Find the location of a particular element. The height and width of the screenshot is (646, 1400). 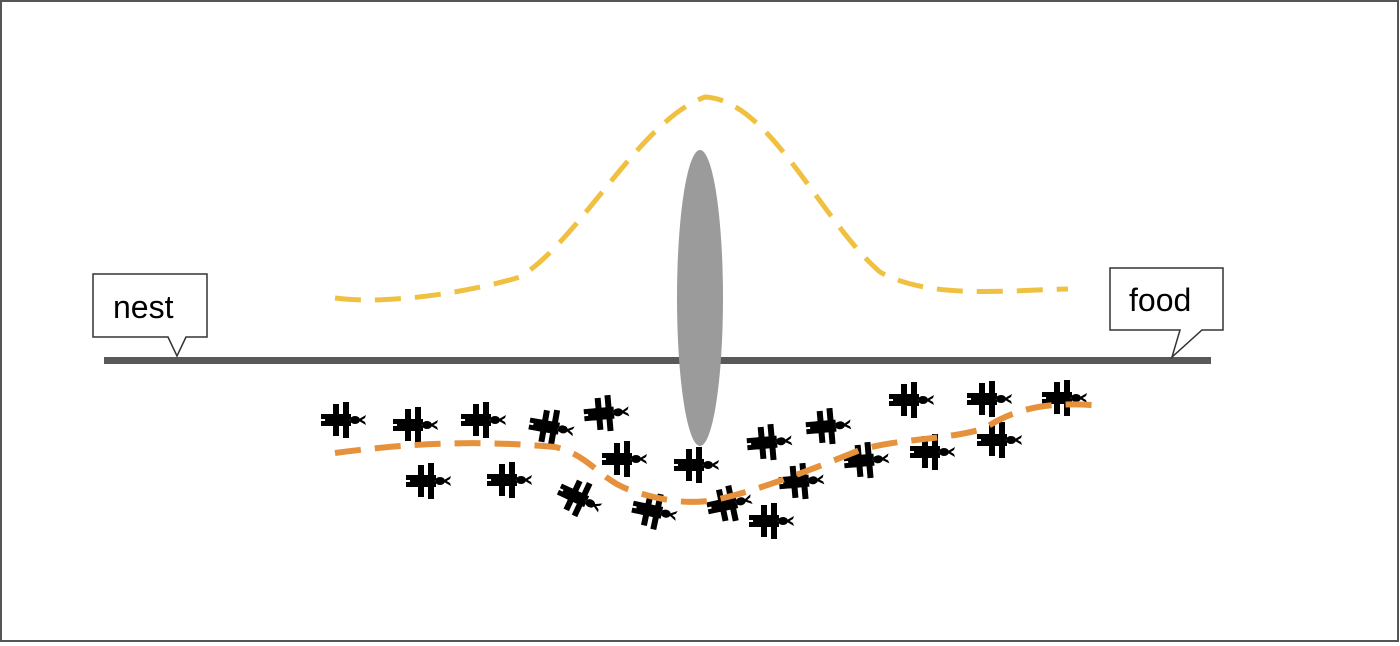

food-callout: food is located at coordinates (1166, 313).